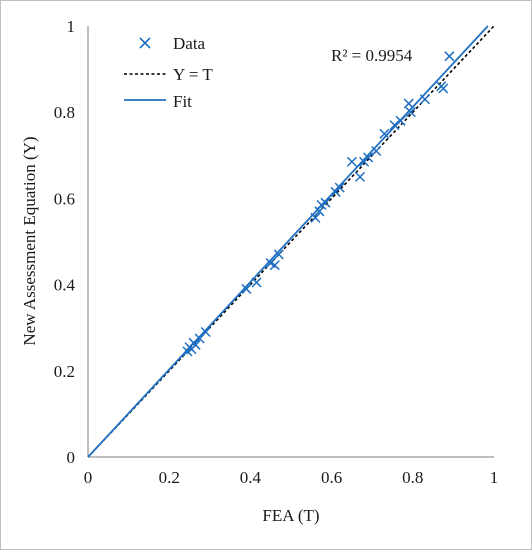 This screenshot has width=532, height=554. I want to click on legend-item-y-equals-t: Y = T, so click(168, 74).